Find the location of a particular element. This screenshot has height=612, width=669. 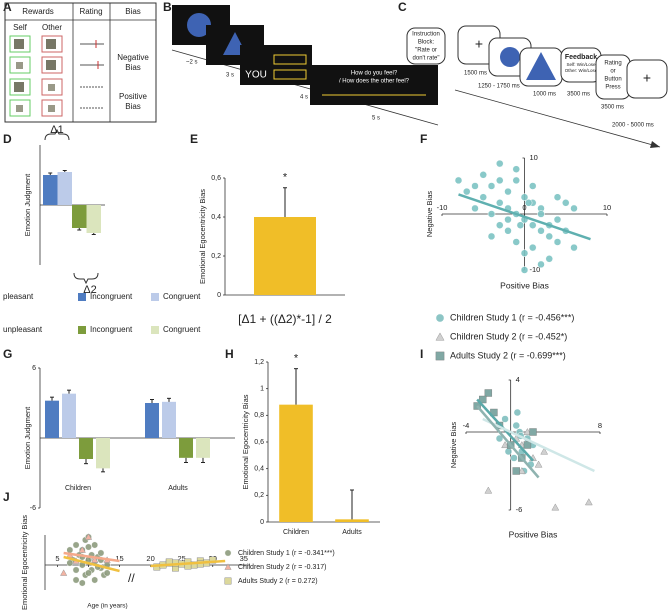

reward-icons is located at coordinates (56, 76).